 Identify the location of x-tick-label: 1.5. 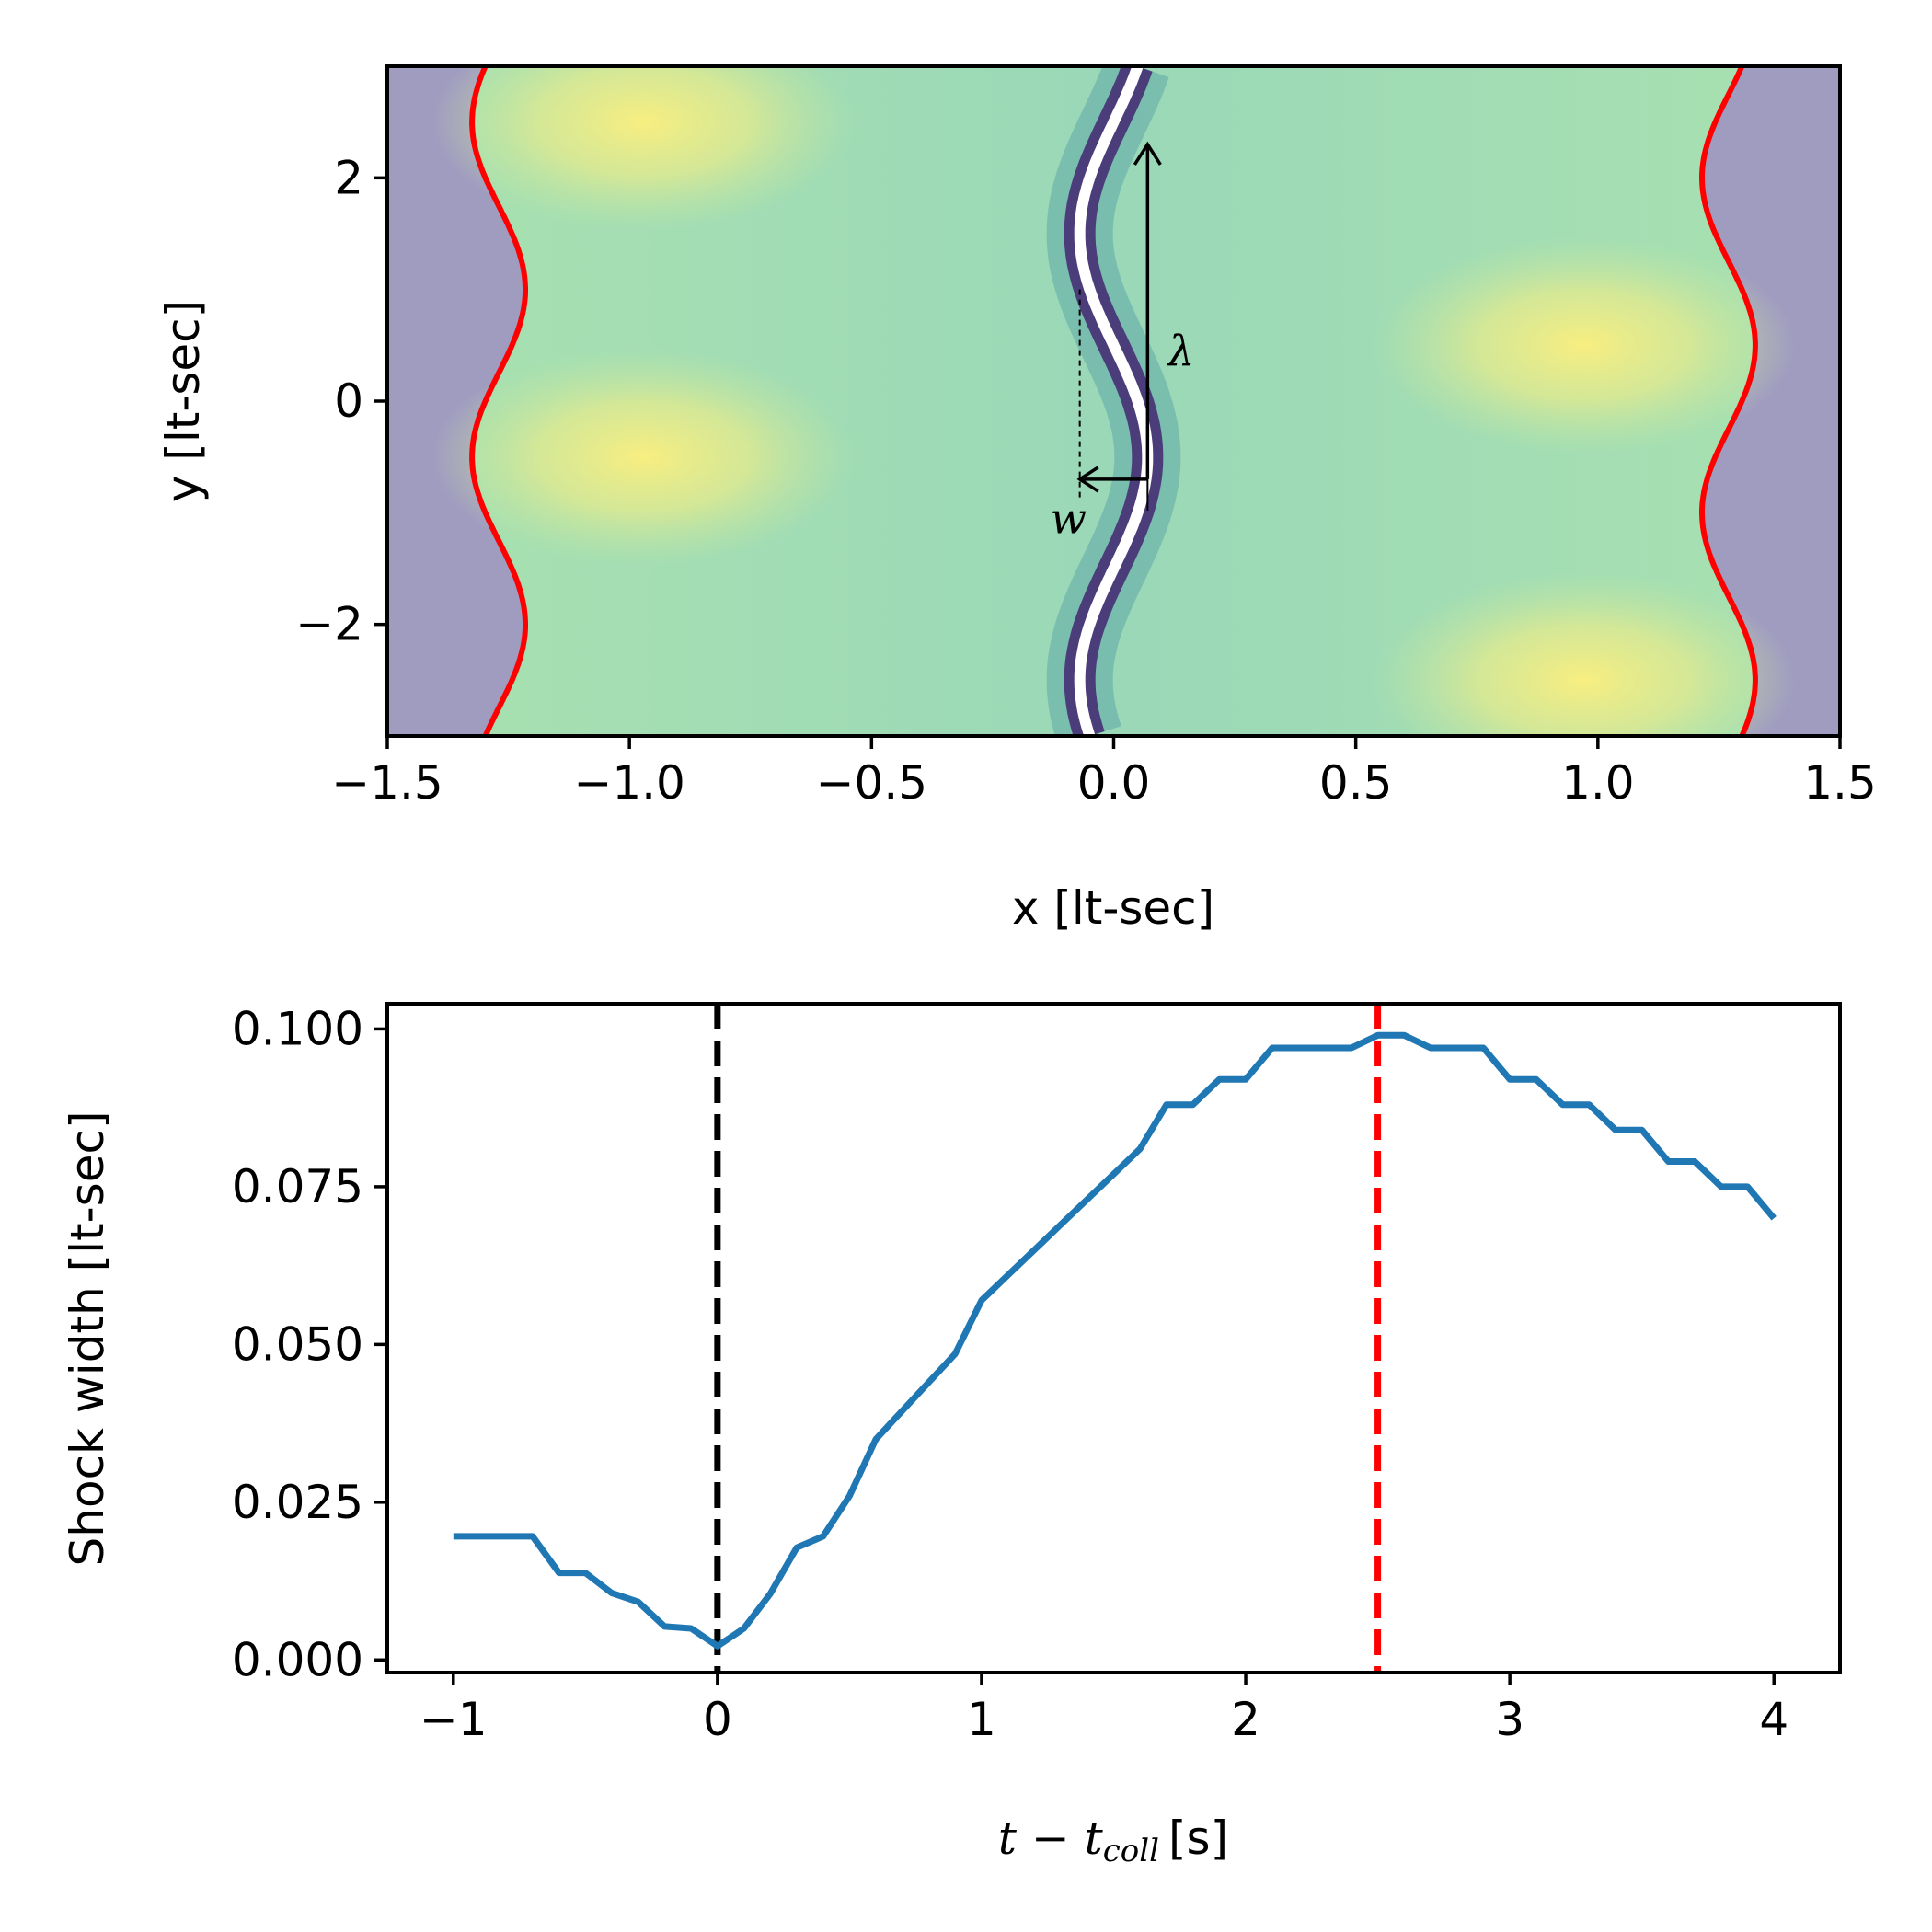
(1840, 783).